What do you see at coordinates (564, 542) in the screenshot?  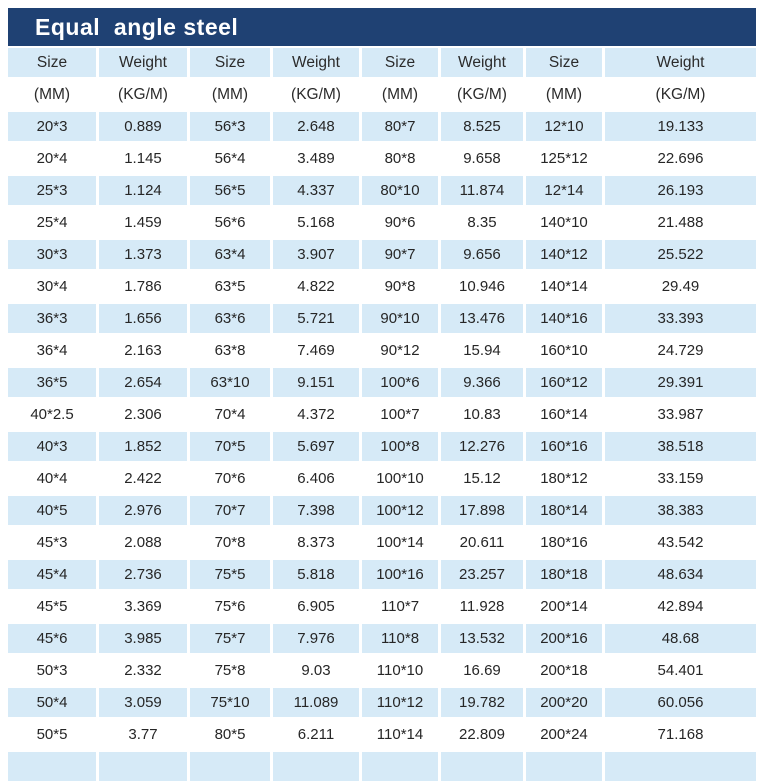 I see `size-cell: 180*16` at bounding box center [564, 542].